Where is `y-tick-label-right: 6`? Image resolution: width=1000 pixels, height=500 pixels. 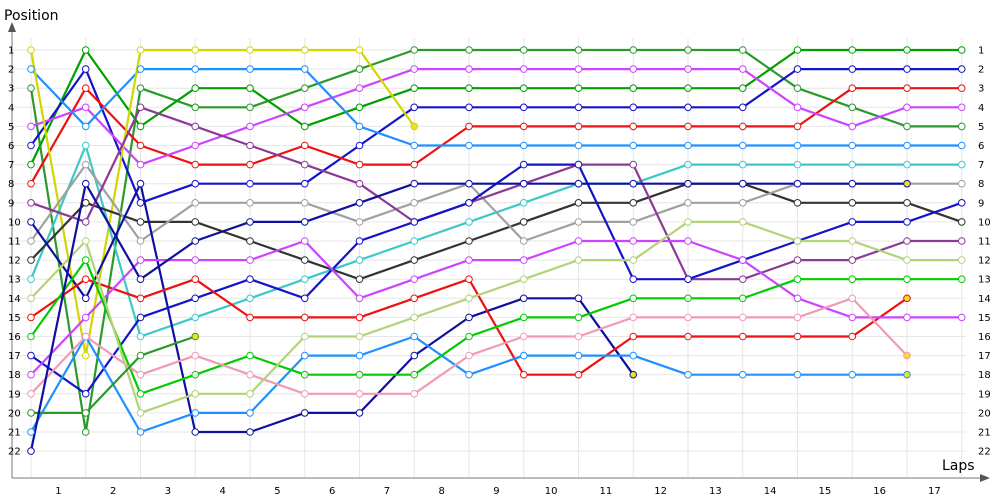
y-tick-label-right: 6 is located at coordinates (981, 146).